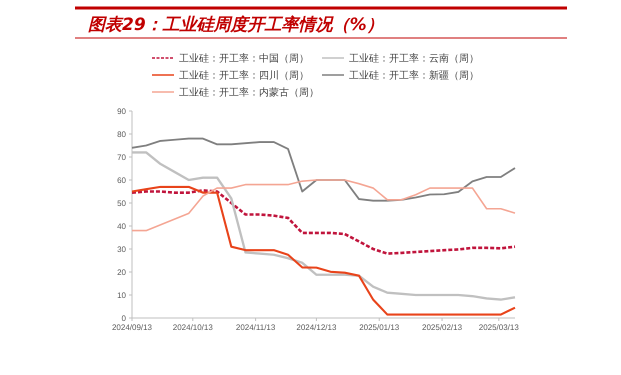  What do you see at coordinates (122, 111) in the screenshot?
I see `y-tick-label: 90` at bounding box center [122, 111].